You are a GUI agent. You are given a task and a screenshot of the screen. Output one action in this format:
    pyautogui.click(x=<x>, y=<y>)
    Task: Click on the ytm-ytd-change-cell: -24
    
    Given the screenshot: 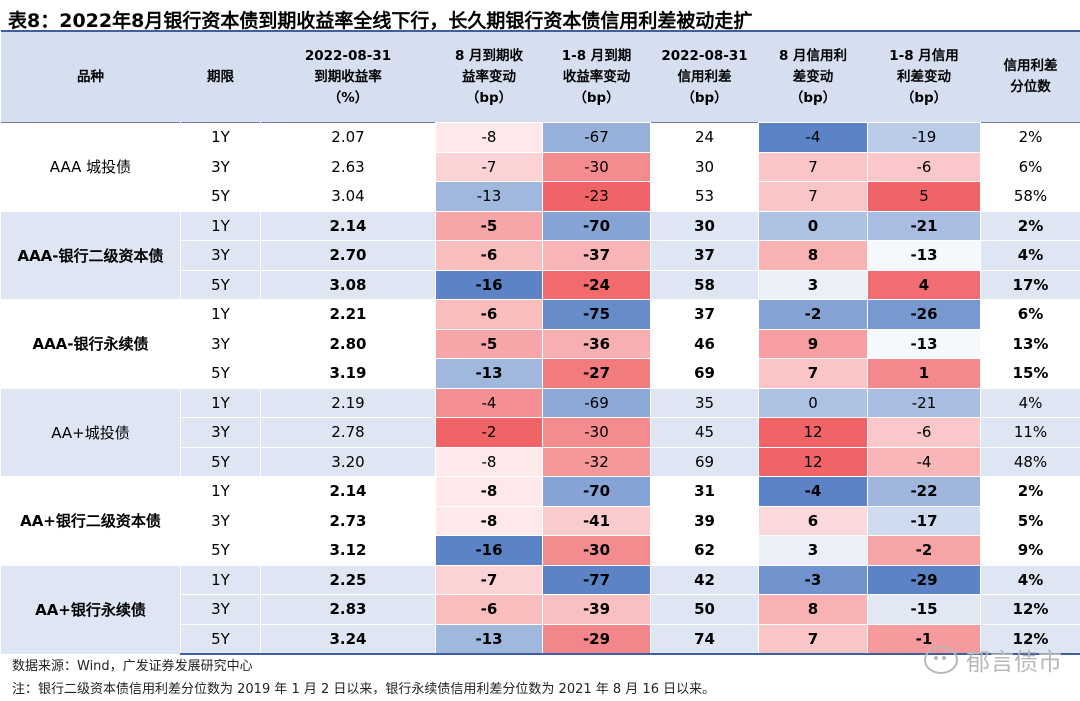 What is the action you would take?
    pyautogui.click(x=596, y=284)
    